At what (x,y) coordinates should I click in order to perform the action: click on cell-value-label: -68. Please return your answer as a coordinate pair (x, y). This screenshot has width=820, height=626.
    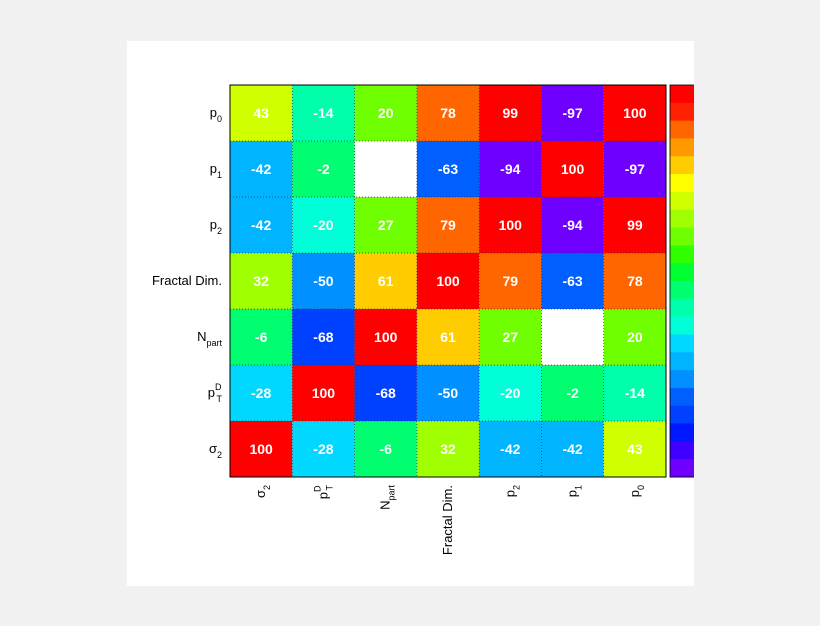
    Looking at the image, I should click on (323, 337).